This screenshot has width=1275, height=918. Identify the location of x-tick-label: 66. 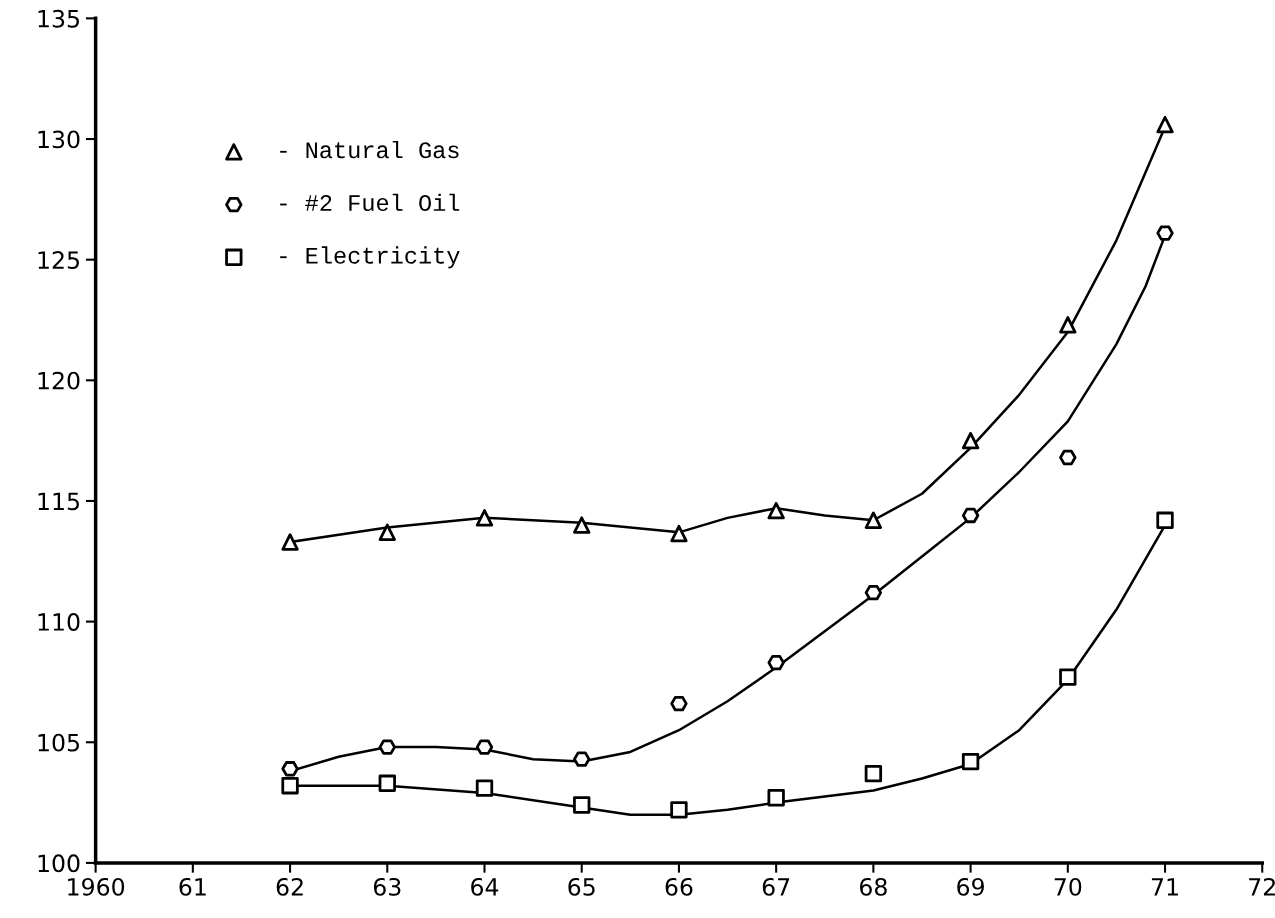
(679, 886).